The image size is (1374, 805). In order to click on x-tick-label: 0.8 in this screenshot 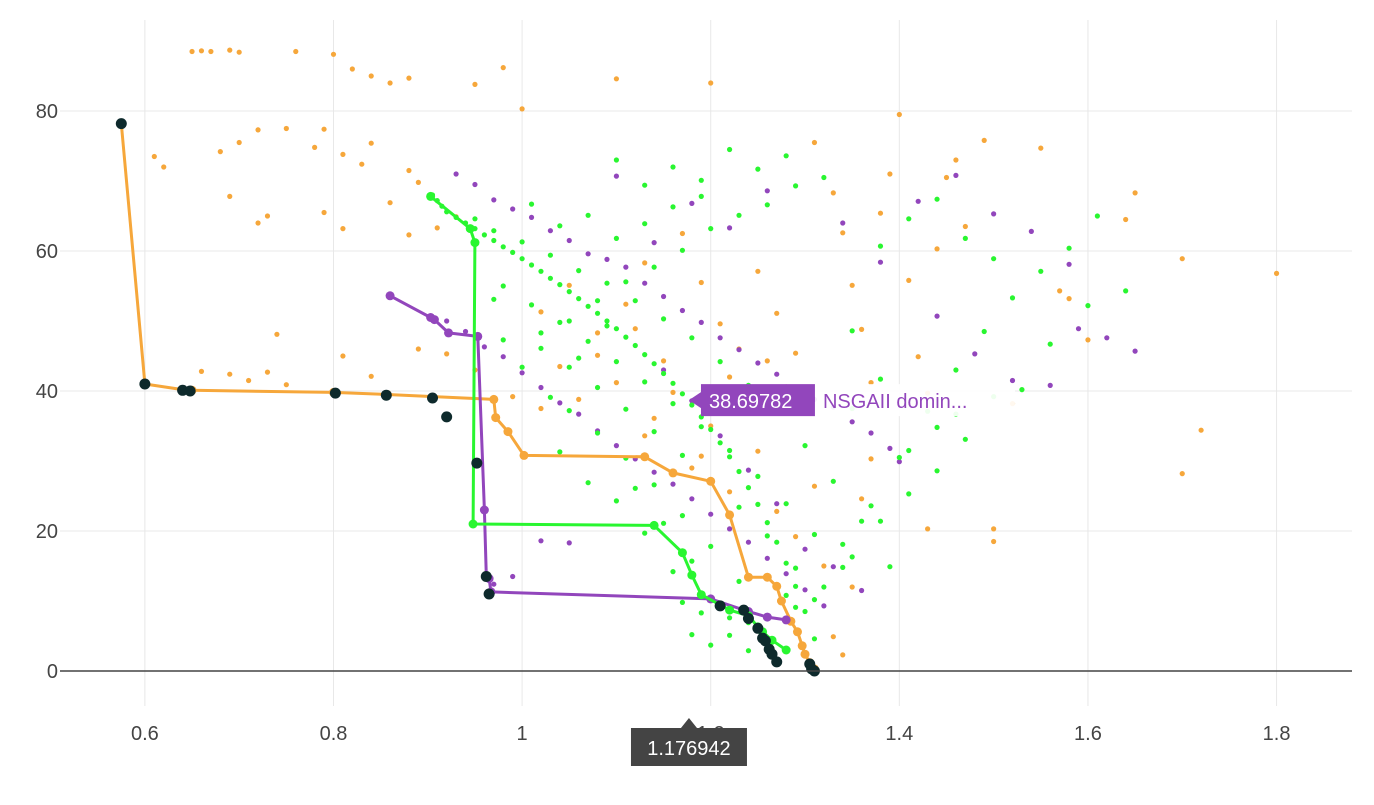, I will do `click(334, 734)`.